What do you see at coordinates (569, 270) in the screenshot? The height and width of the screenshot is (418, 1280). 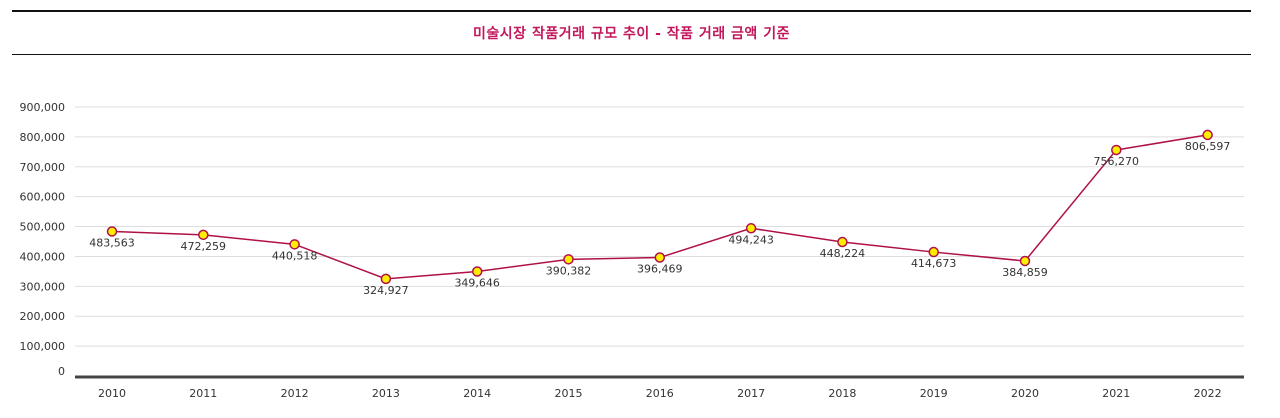 I see `data-label: 390,382` at bounding box center [569, 270].